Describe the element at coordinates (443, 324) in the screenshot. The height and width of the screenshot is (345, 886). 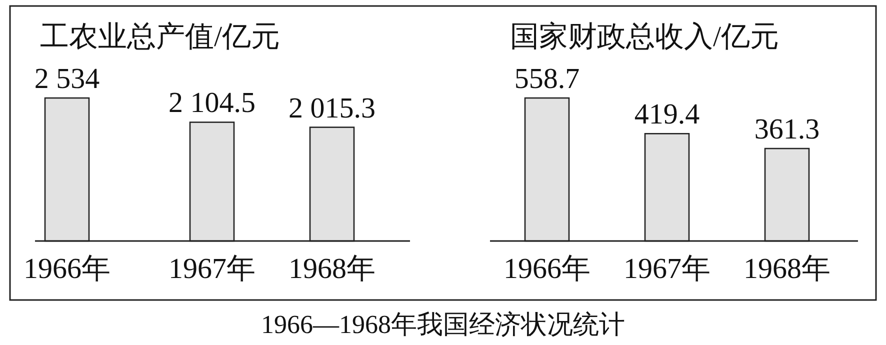
I see `annotation: 1966—1968年我国经济状况统计` at that location.